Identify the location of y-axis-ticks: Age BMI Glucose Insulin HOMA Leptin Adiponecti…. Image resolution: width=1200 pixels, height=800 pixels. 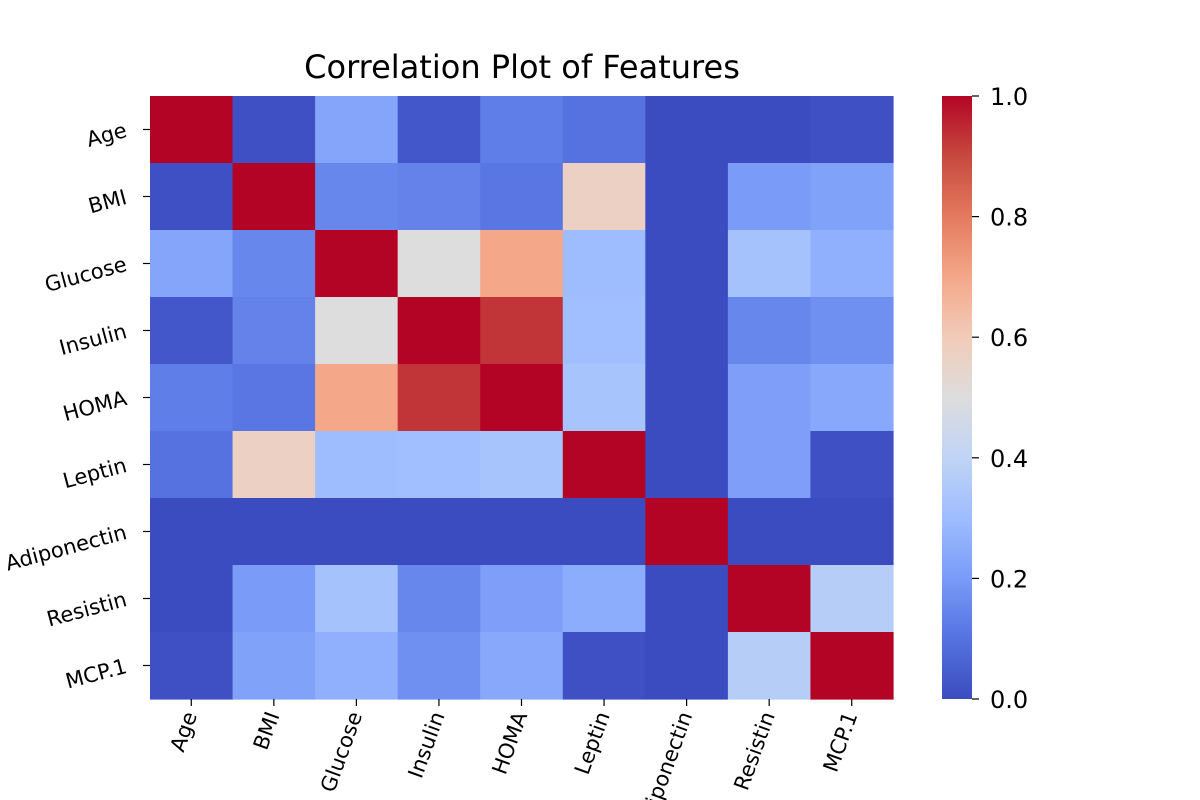
(76, 405).